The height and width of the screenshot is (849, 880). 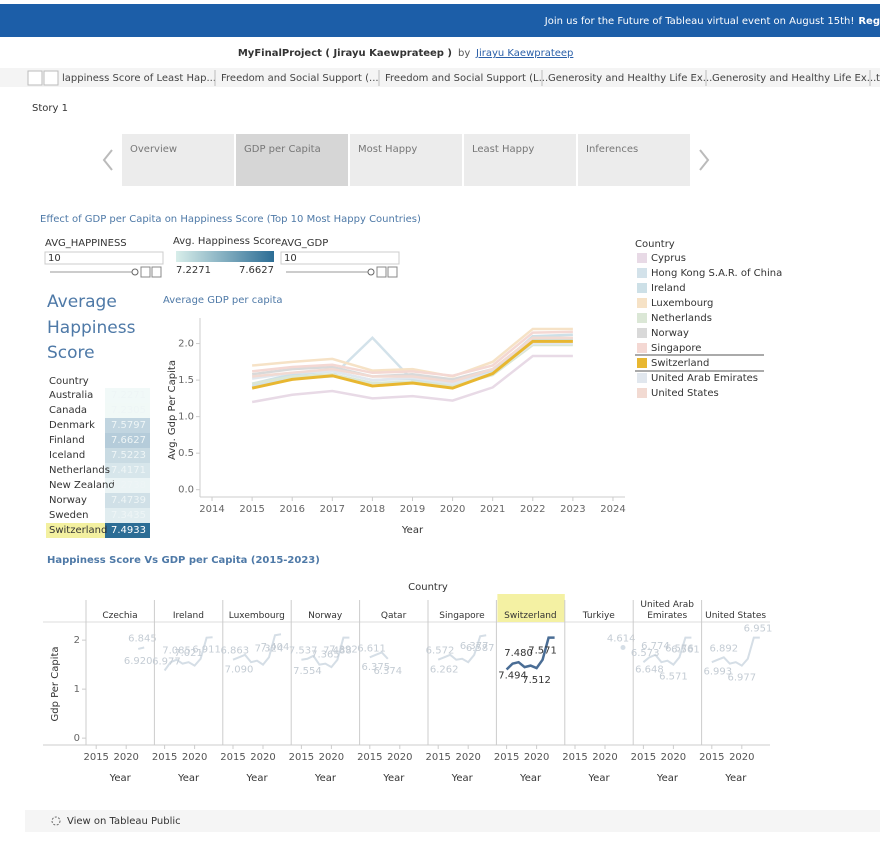 I want to click on table-value: 7.6627, so click(x=128, y=440).